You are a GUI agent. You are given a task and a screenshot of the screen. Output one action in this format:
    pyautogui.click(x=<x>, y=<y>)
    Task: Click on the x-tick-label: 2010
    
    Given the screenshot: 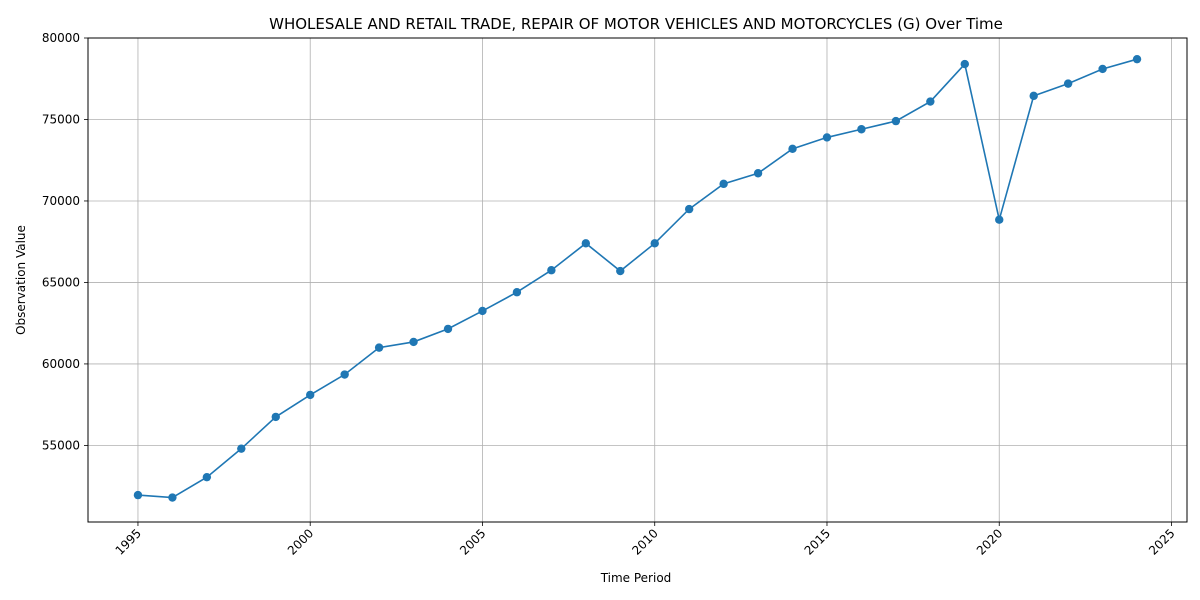 What is the action you would take?
    pyautogui.click(x=644, y=541)
    